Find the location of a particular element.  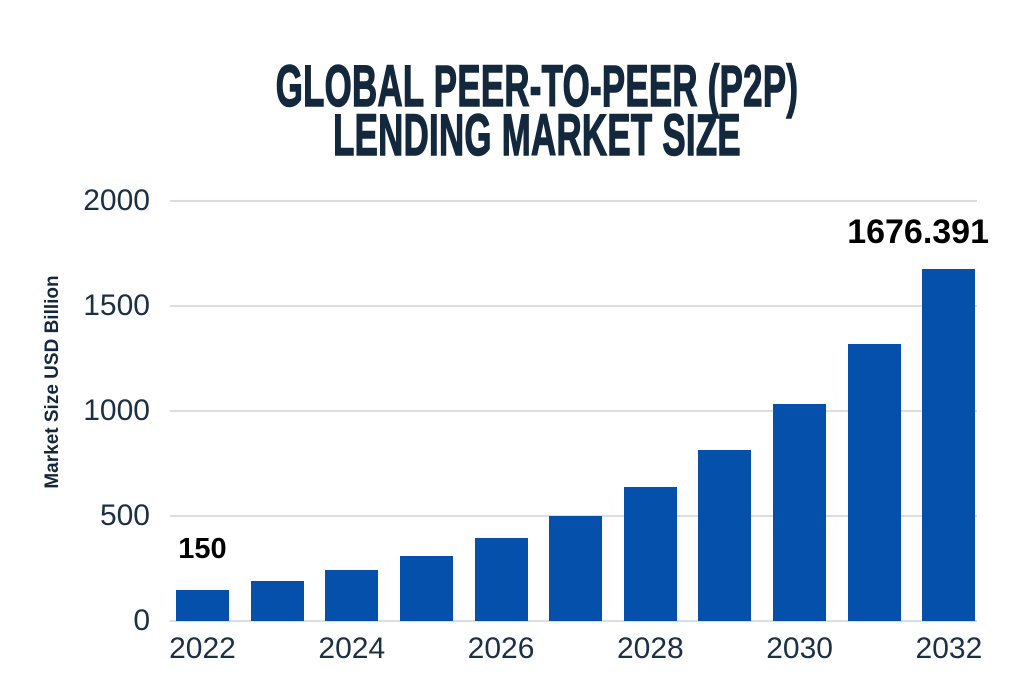

y-tick-label-0: 0 is located at coordinates (141, 620).